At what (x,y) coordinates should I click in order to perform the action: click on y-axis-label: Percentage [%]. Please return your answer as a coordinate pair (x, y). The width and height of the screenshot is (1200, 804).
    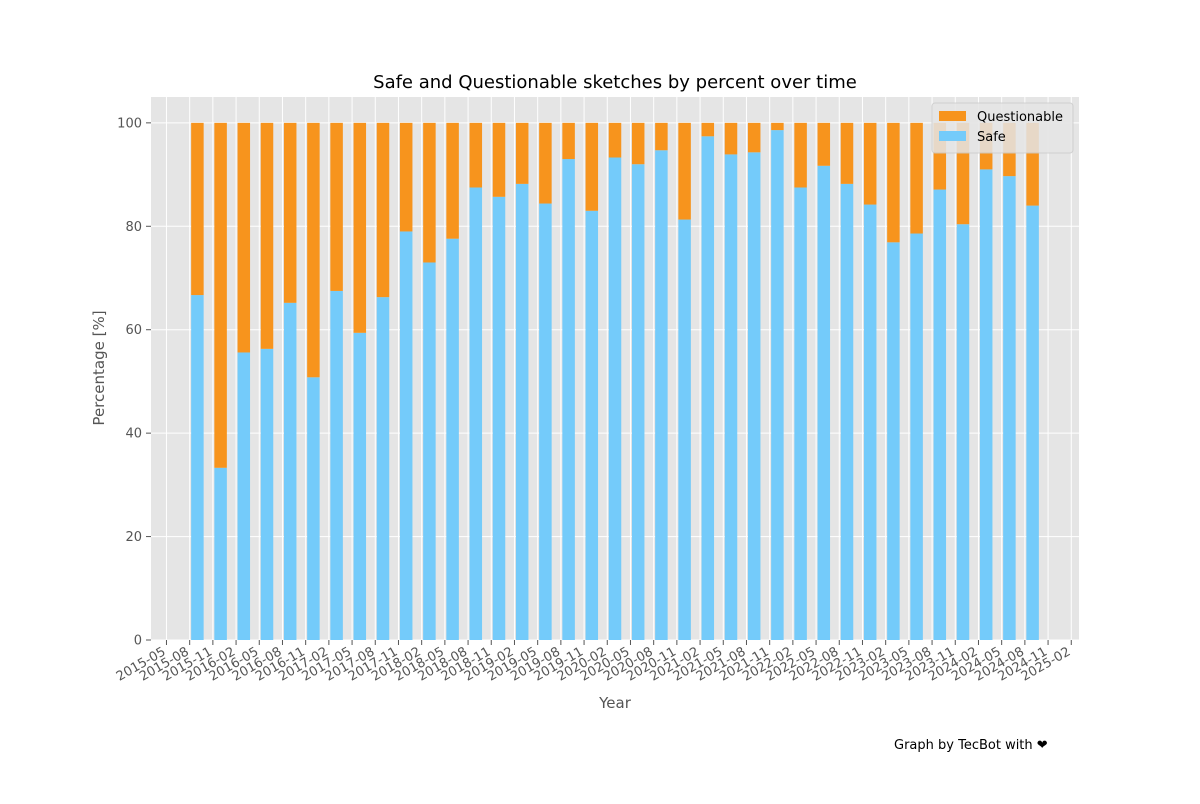
    Looking at the image, I should click on (99, 367).